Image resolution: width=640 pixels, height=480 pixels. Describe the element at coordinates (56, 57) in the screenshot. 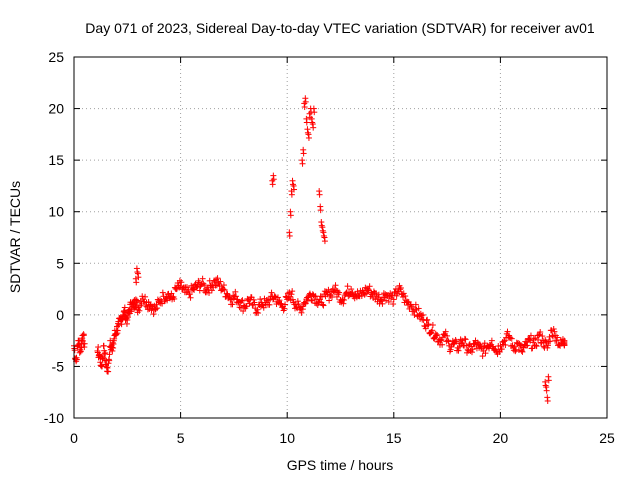

I see `y-tick-label: 25` at that location.